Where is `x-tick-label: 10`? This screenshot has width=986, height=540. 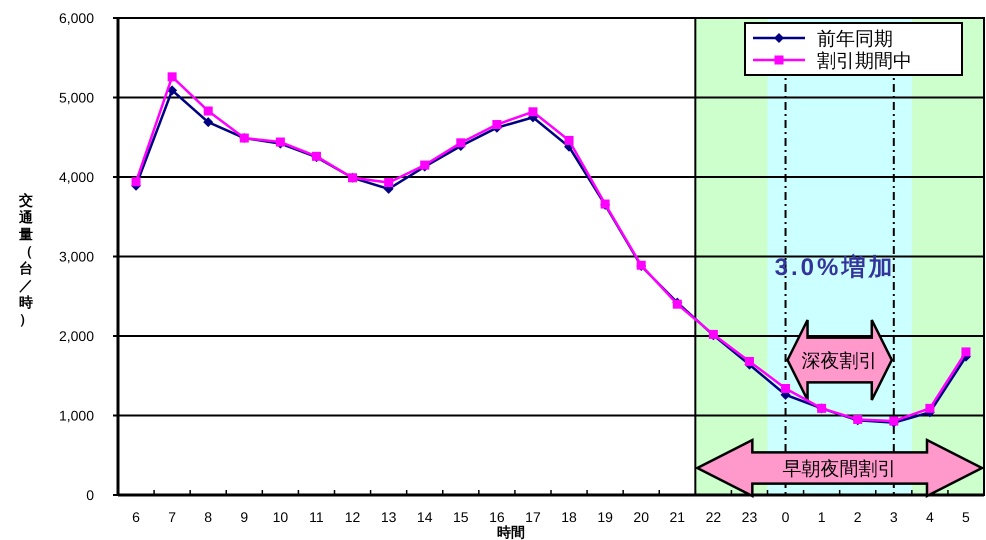
x-tick-label: 10 is located at coordinates (280, 517).